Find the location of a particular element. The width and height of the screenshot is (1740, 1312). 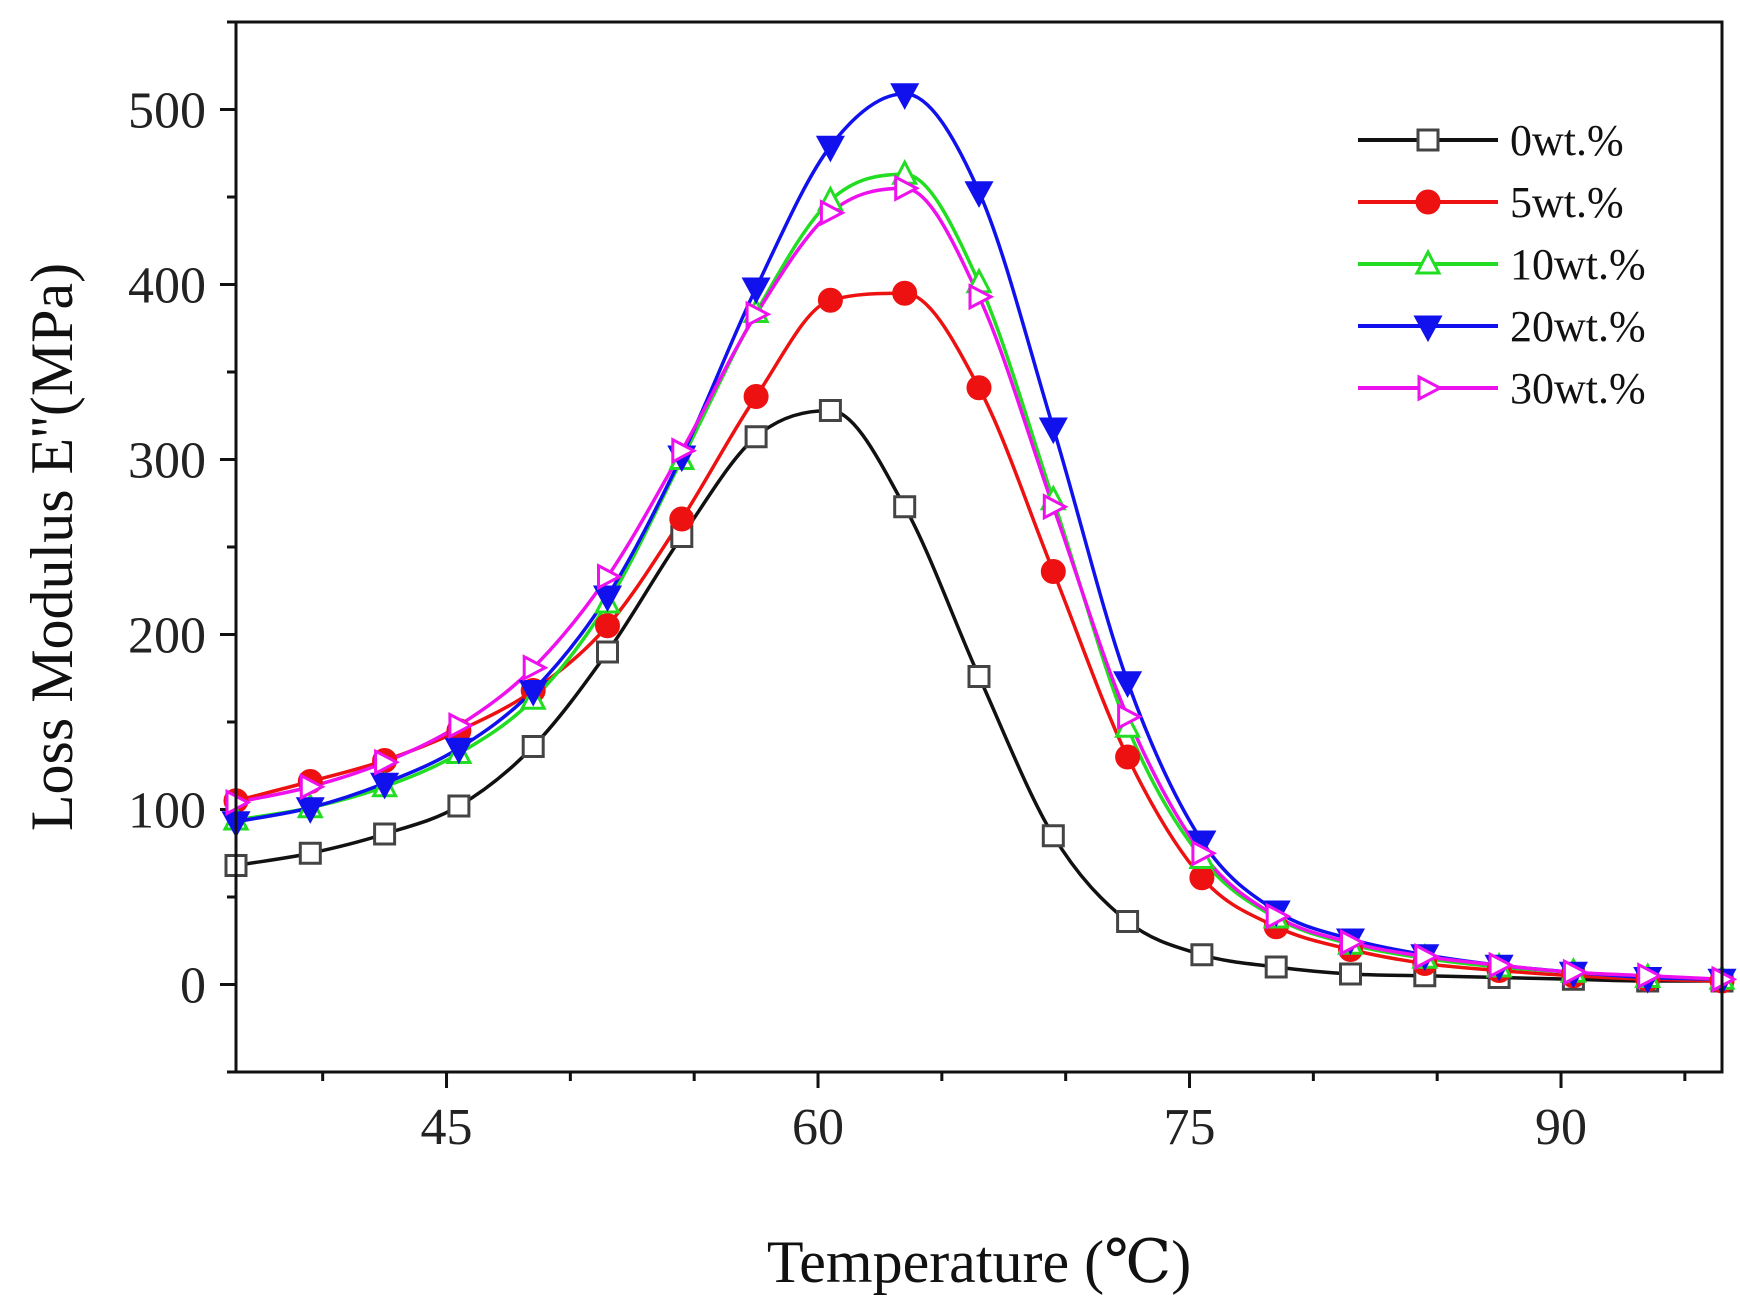

legend-label: 30wt.% is located at coordinates (1578, 388).